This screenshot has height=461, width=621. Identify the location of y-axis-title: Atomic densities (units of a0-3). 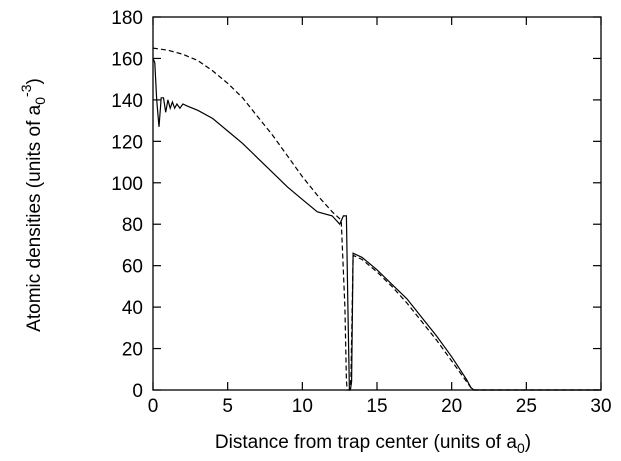
(33, 205).